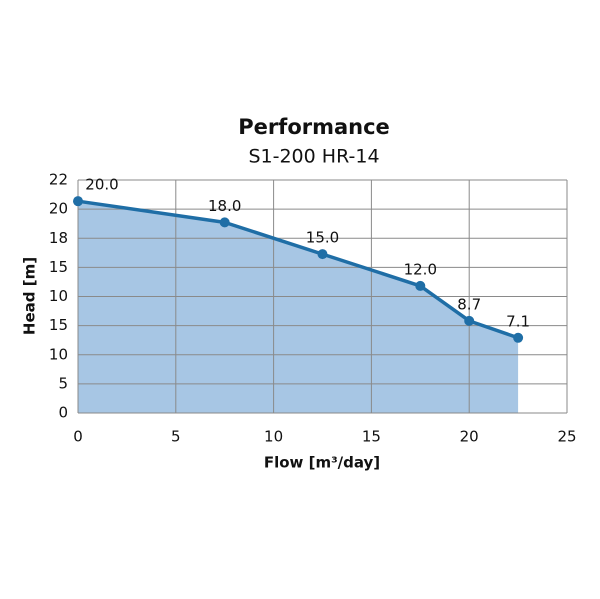  Describe the element at coordinates (322, 238) in the screenshot. I see `data-label: 15.0` at that location.